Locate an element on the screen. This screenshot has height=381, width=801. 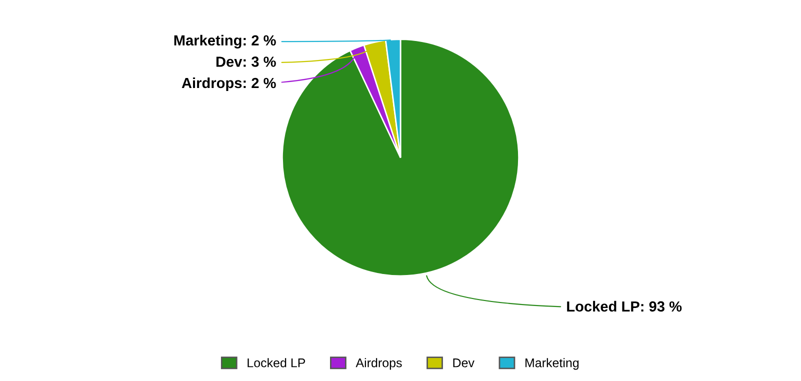
data-label: Marketing: 2 % is located at coordinates (225, 41).